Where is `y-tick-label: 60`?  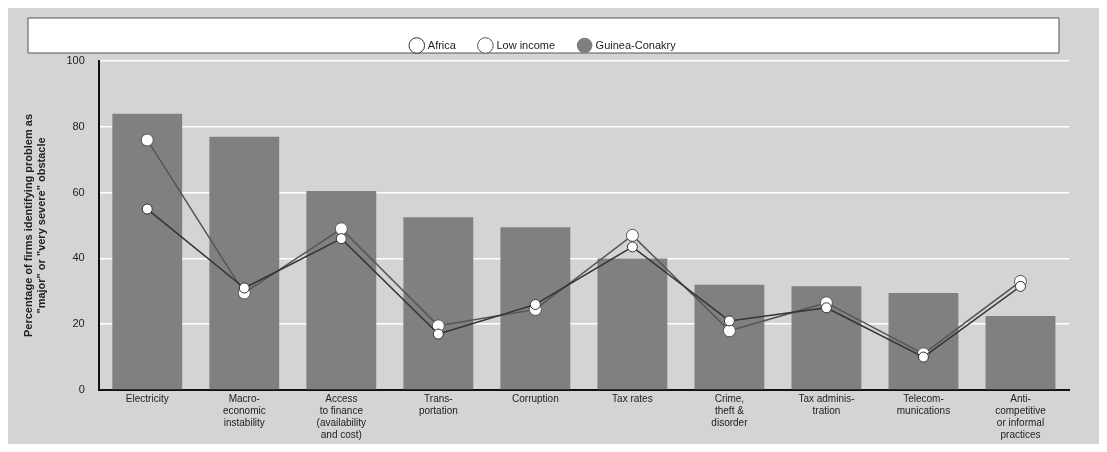
y-tick-label: 60 is located at coordinates (78, 191).